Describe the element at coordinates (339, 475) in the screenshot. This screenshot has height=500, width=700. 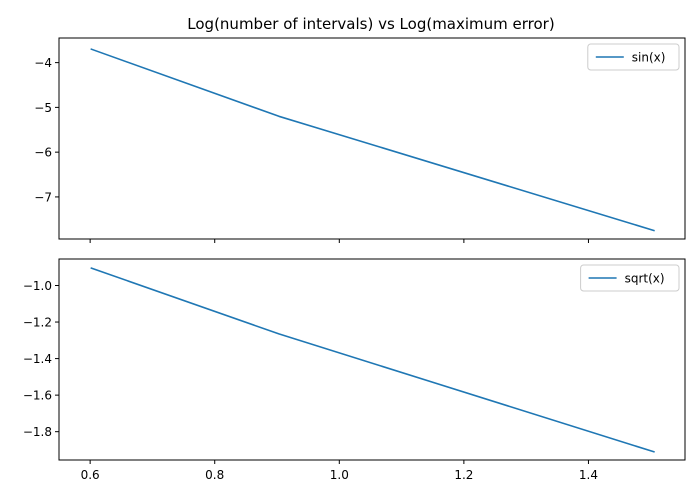
I see `x-tick-label: 1.0` at that location.